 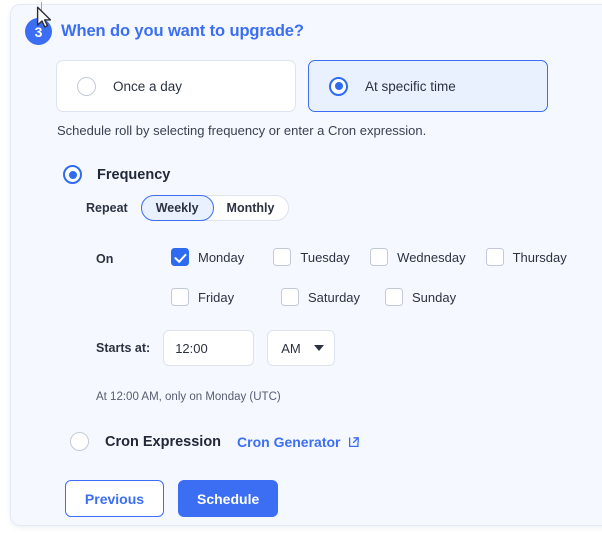 What do you see at coordinates (338, 86) in the screenshot?
I see `radio-at-specific-time` at bounding box center [338, 86].